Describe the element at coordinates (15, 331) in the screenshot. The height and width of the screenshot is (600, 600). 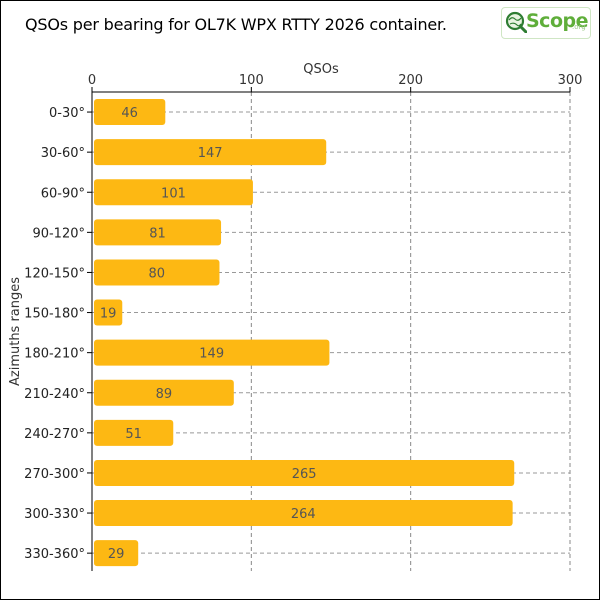
I see `y-axis-title: Azimuths ranges` at that location.